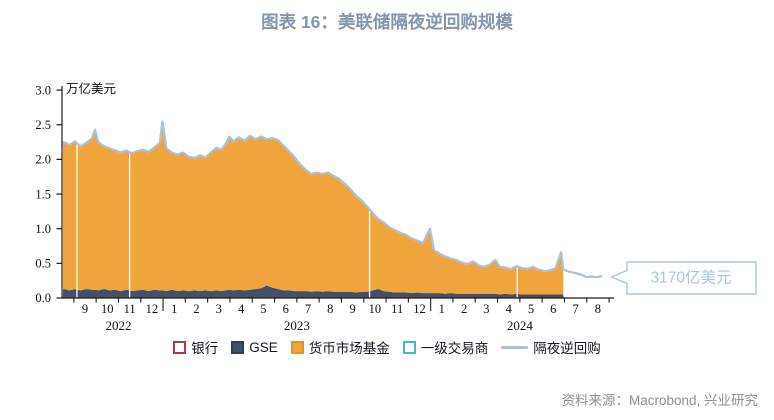 Image resolution: width=774 pixels, height=420 pixels. I want to click on legend-item-bank: 银行, so click(195, 347).